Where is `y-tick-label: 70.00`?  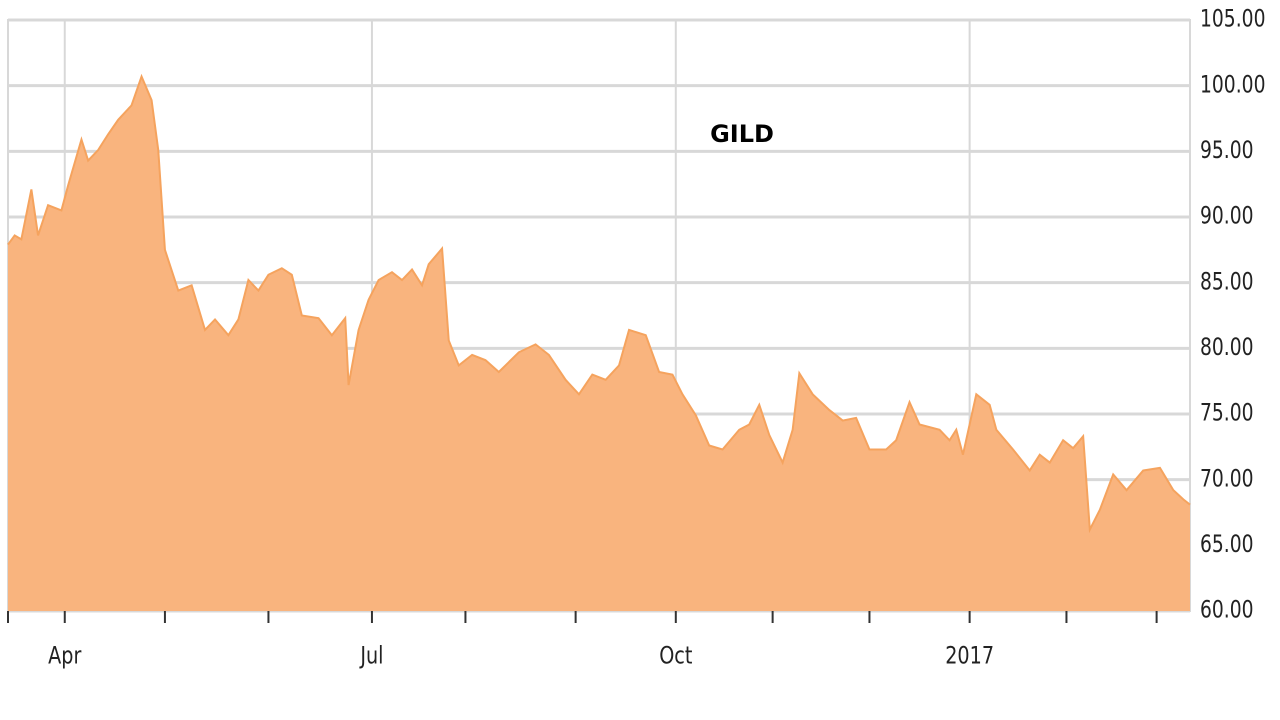 y-tick-label: 70.00 is located at coordinates (1227, 479).